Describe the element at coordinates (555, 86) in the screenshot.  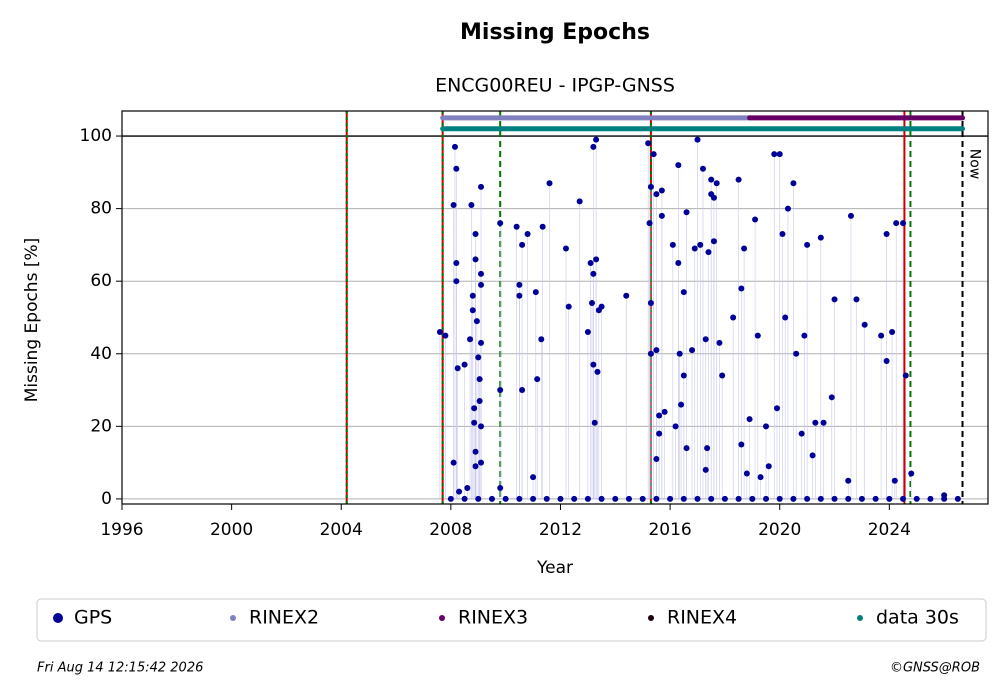
I see `chart-subtitle: ENCG00REU - IPGP-GNSS` at that location.